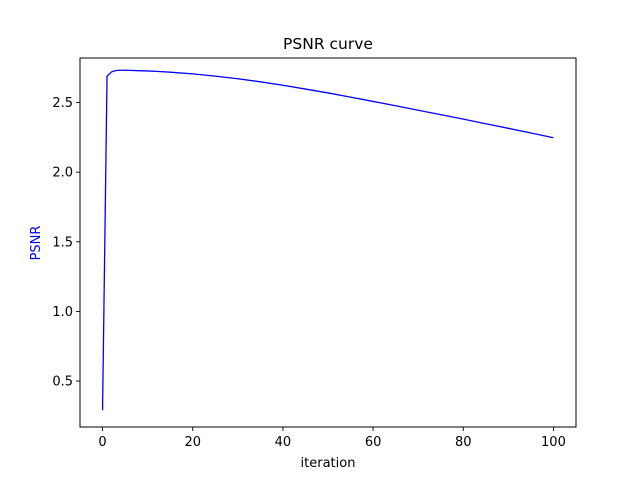 The height and width of the screenshot is (480, 640). What do you see at coordinates (102, 442) in the screenshot?
I see `x-tick-label: 0` at bounding box center [102, 442].